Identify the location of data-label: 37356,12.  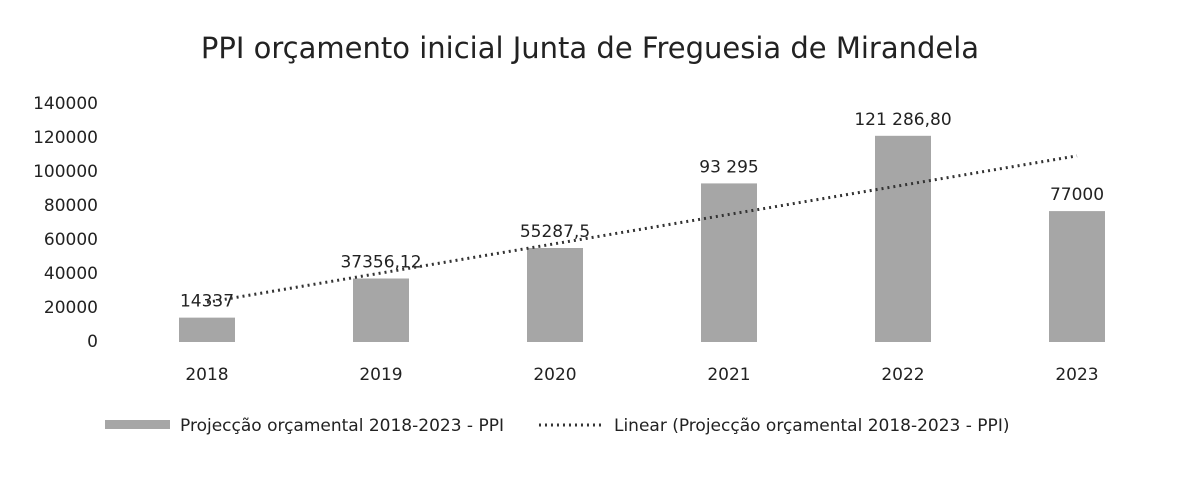
(380, 262).